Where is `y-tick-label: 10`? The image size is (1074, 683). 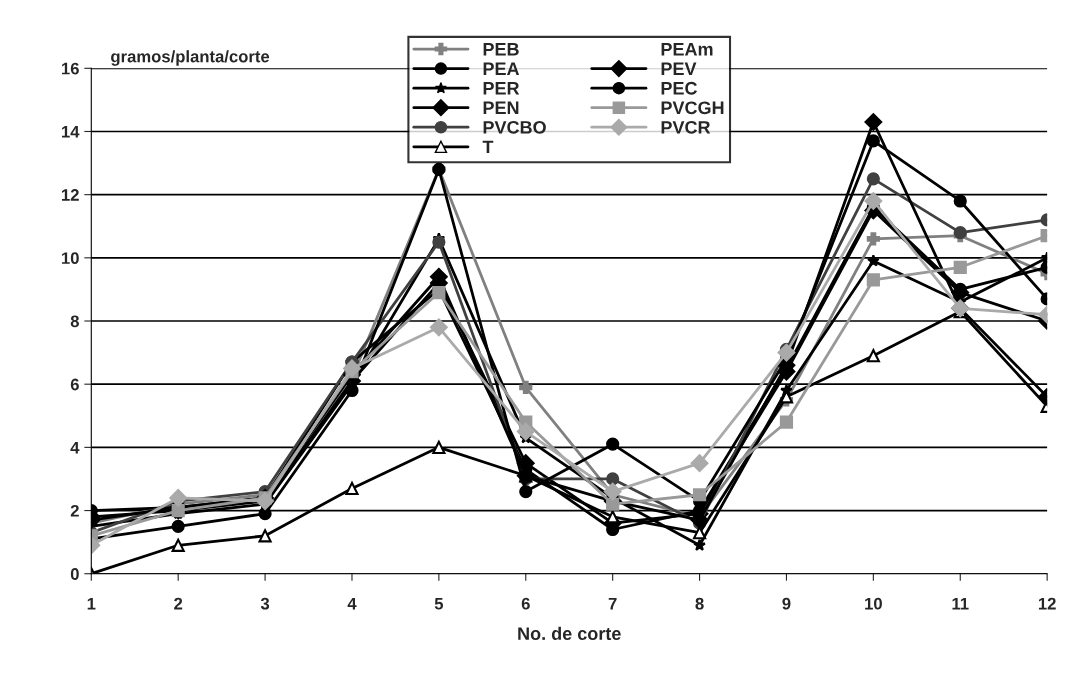 y-tick-label: 10 is located at coordinates (70, 258).